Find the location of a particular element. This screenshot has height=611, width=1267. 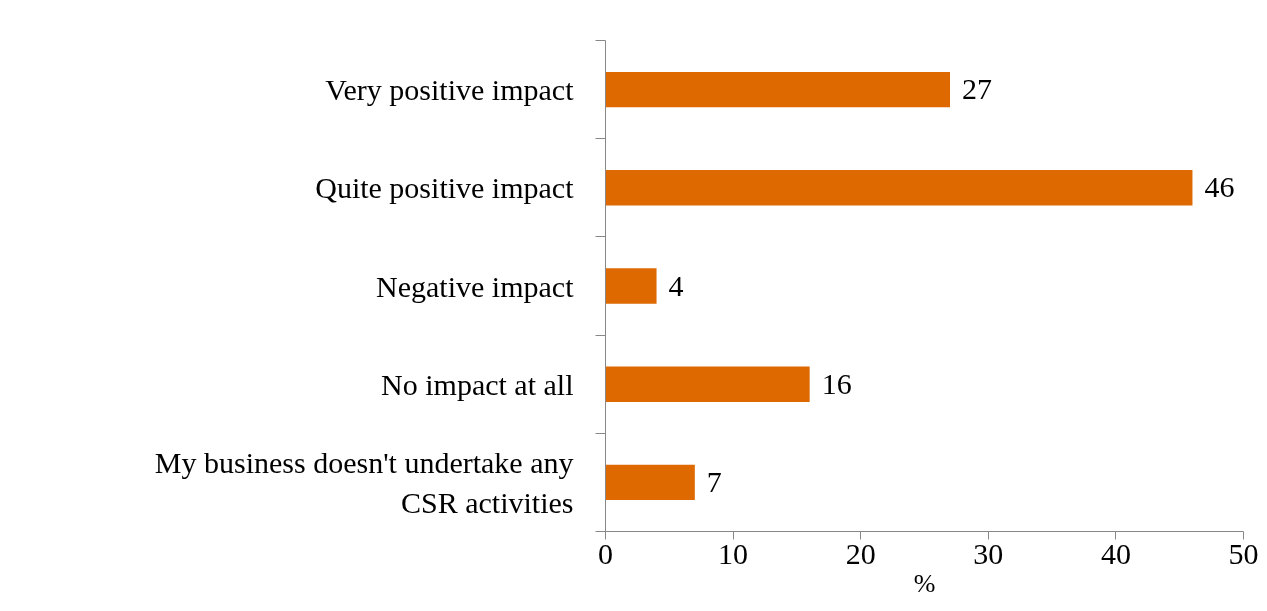

y-tick-label: My business doesn't undertake any CSR activities is located at coordinates (364, 482).